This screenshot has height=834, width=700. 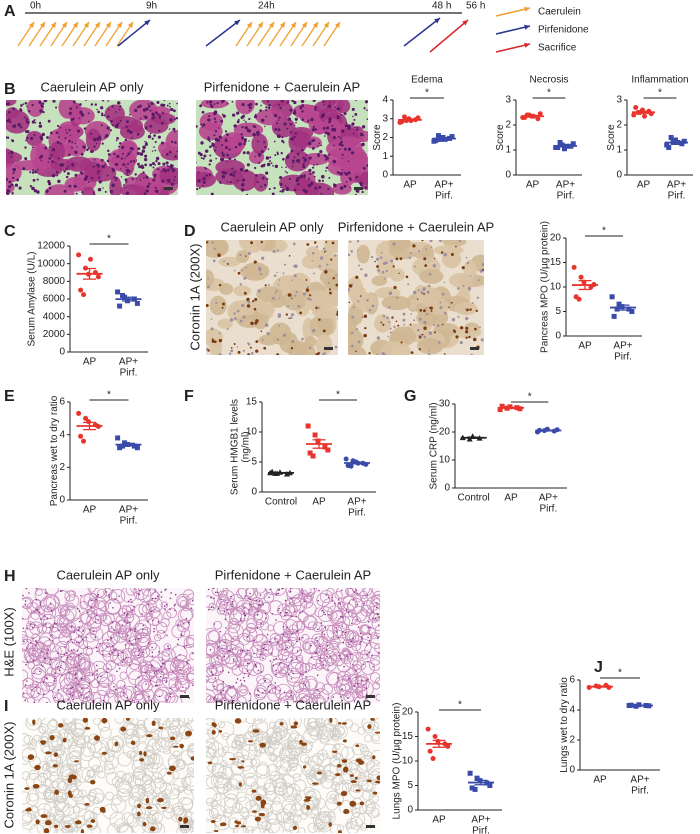 What do you see at coordinates (513, 11) in the screenshot?
I see `timeline-arrow` at bounding box center [513, 11].